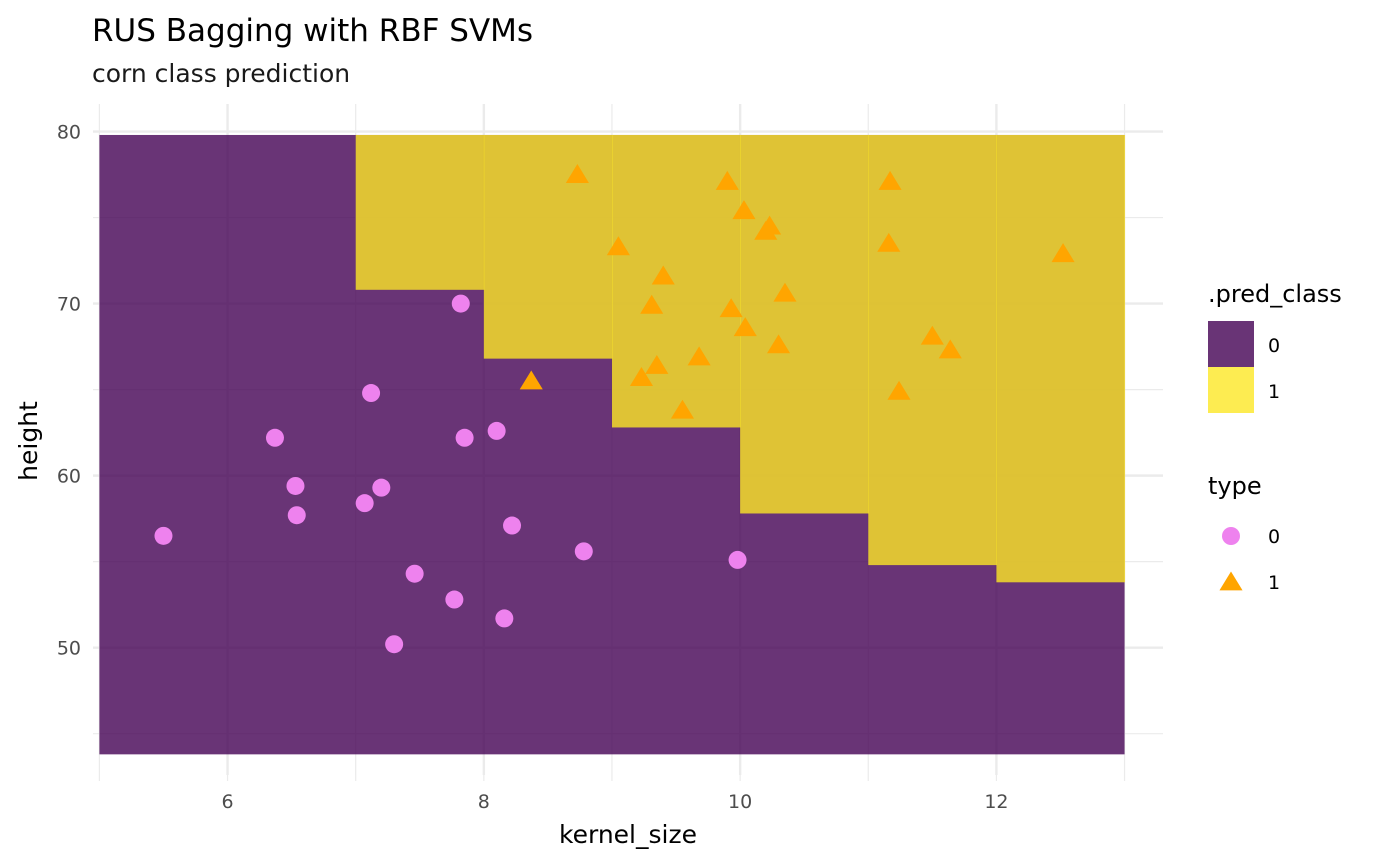  I want to click on x-axis-title: kernel_size, so click(628, 834).